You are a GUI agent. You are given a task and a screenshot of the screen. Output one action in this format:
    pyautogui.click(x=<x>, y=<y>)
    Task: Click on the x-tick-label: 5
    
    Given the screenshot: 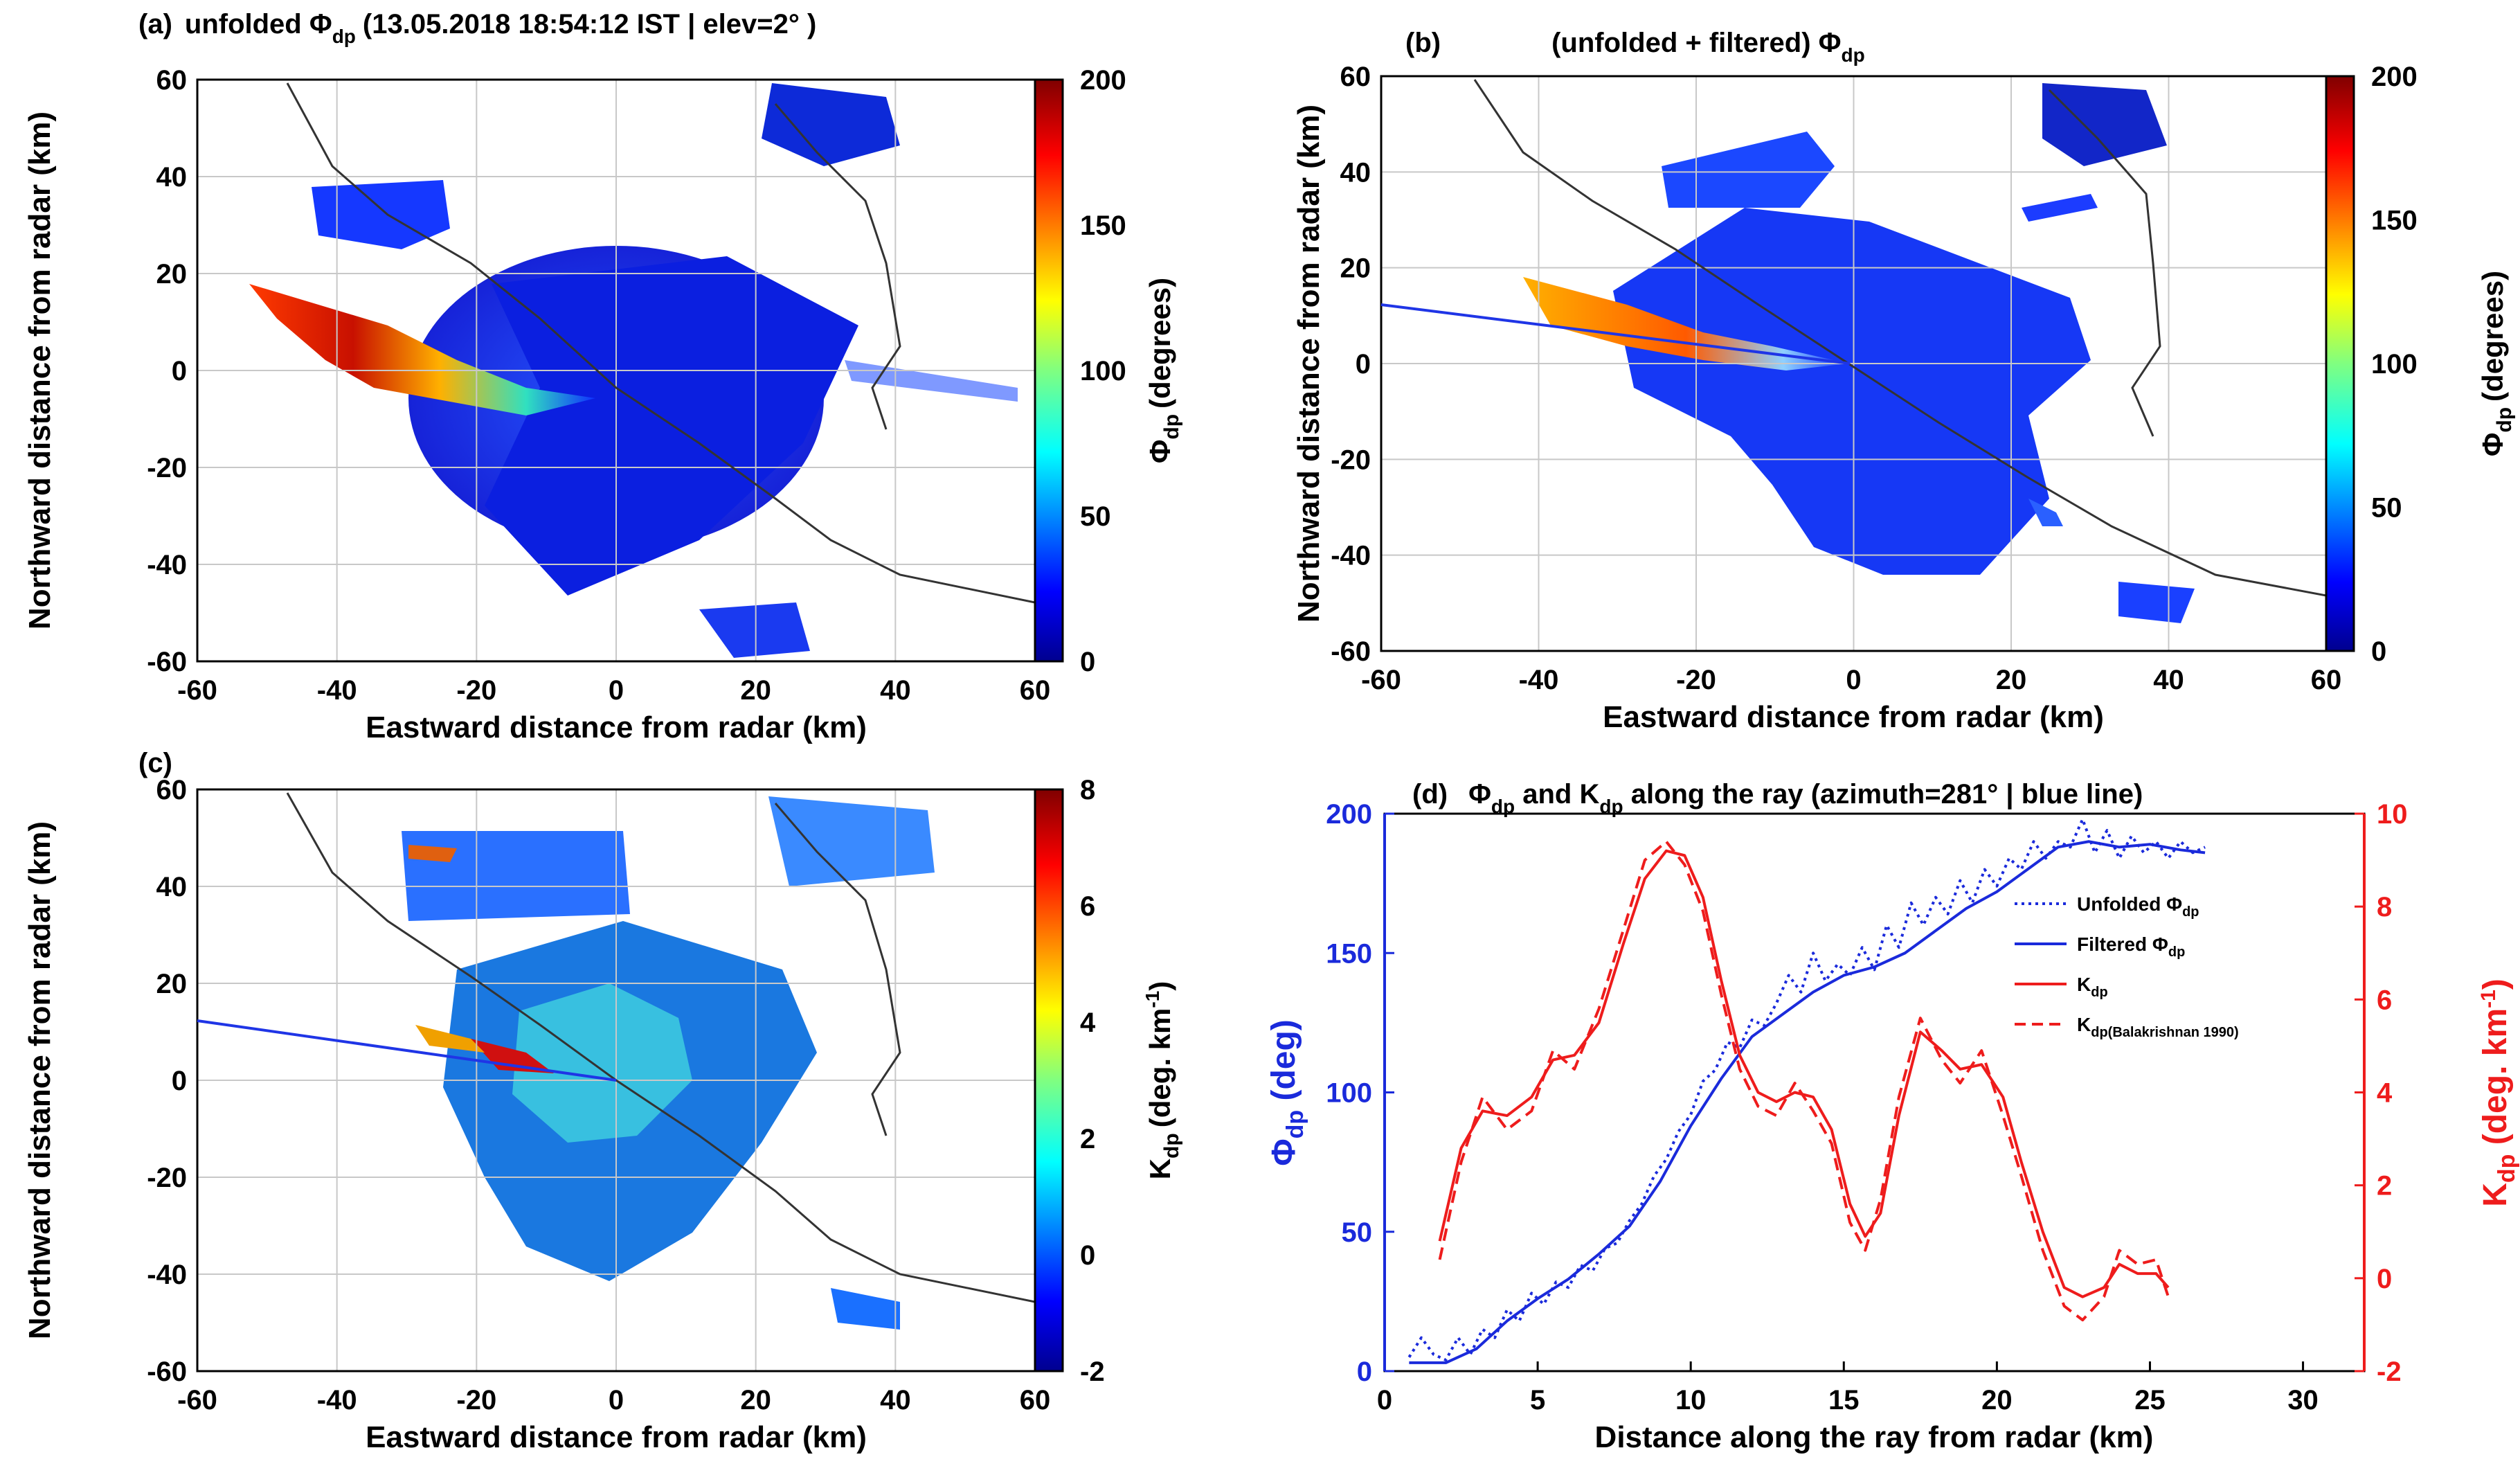 What is the action you would take?
    pyautogui.click(x=1537, y=1400)
    